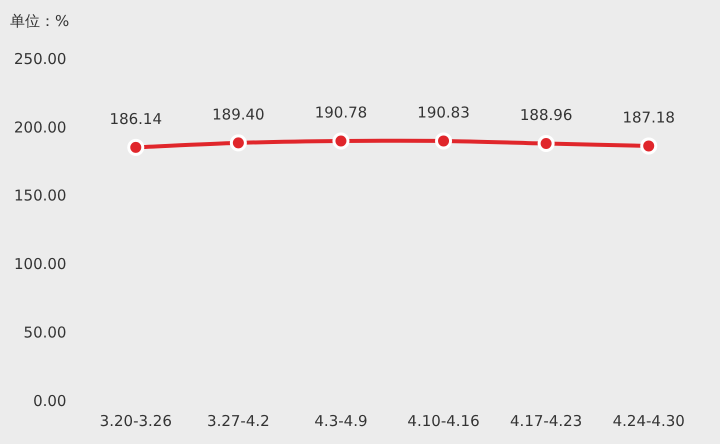 Image resolution: width=720 pixels, height=444 pixels. Describe the element at coordinates (341, 112) in the screenshot. I see `data-label: 190.78` at that location.